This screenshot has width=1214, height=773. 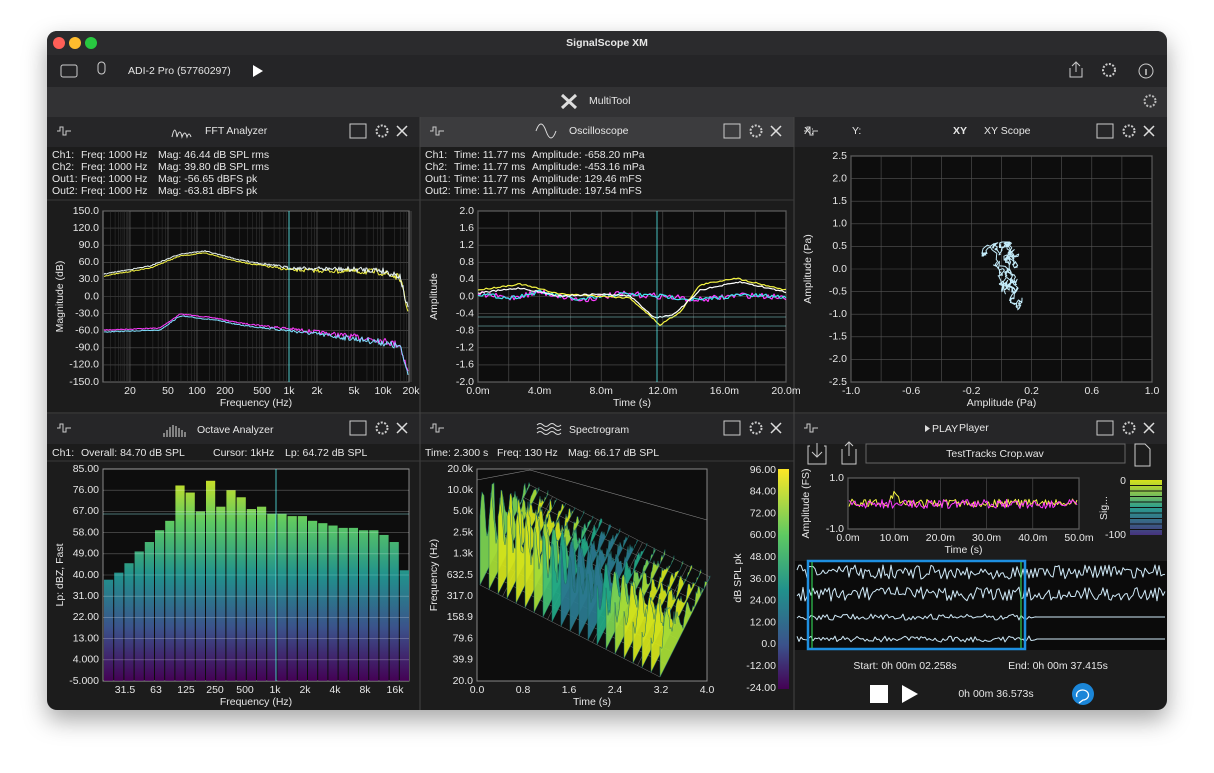 What do you see at coordinates (904, 666) in the screenshot?
I see `selection-start: Start: 0h 00m 02.258s` at bounding box center [904, 666].